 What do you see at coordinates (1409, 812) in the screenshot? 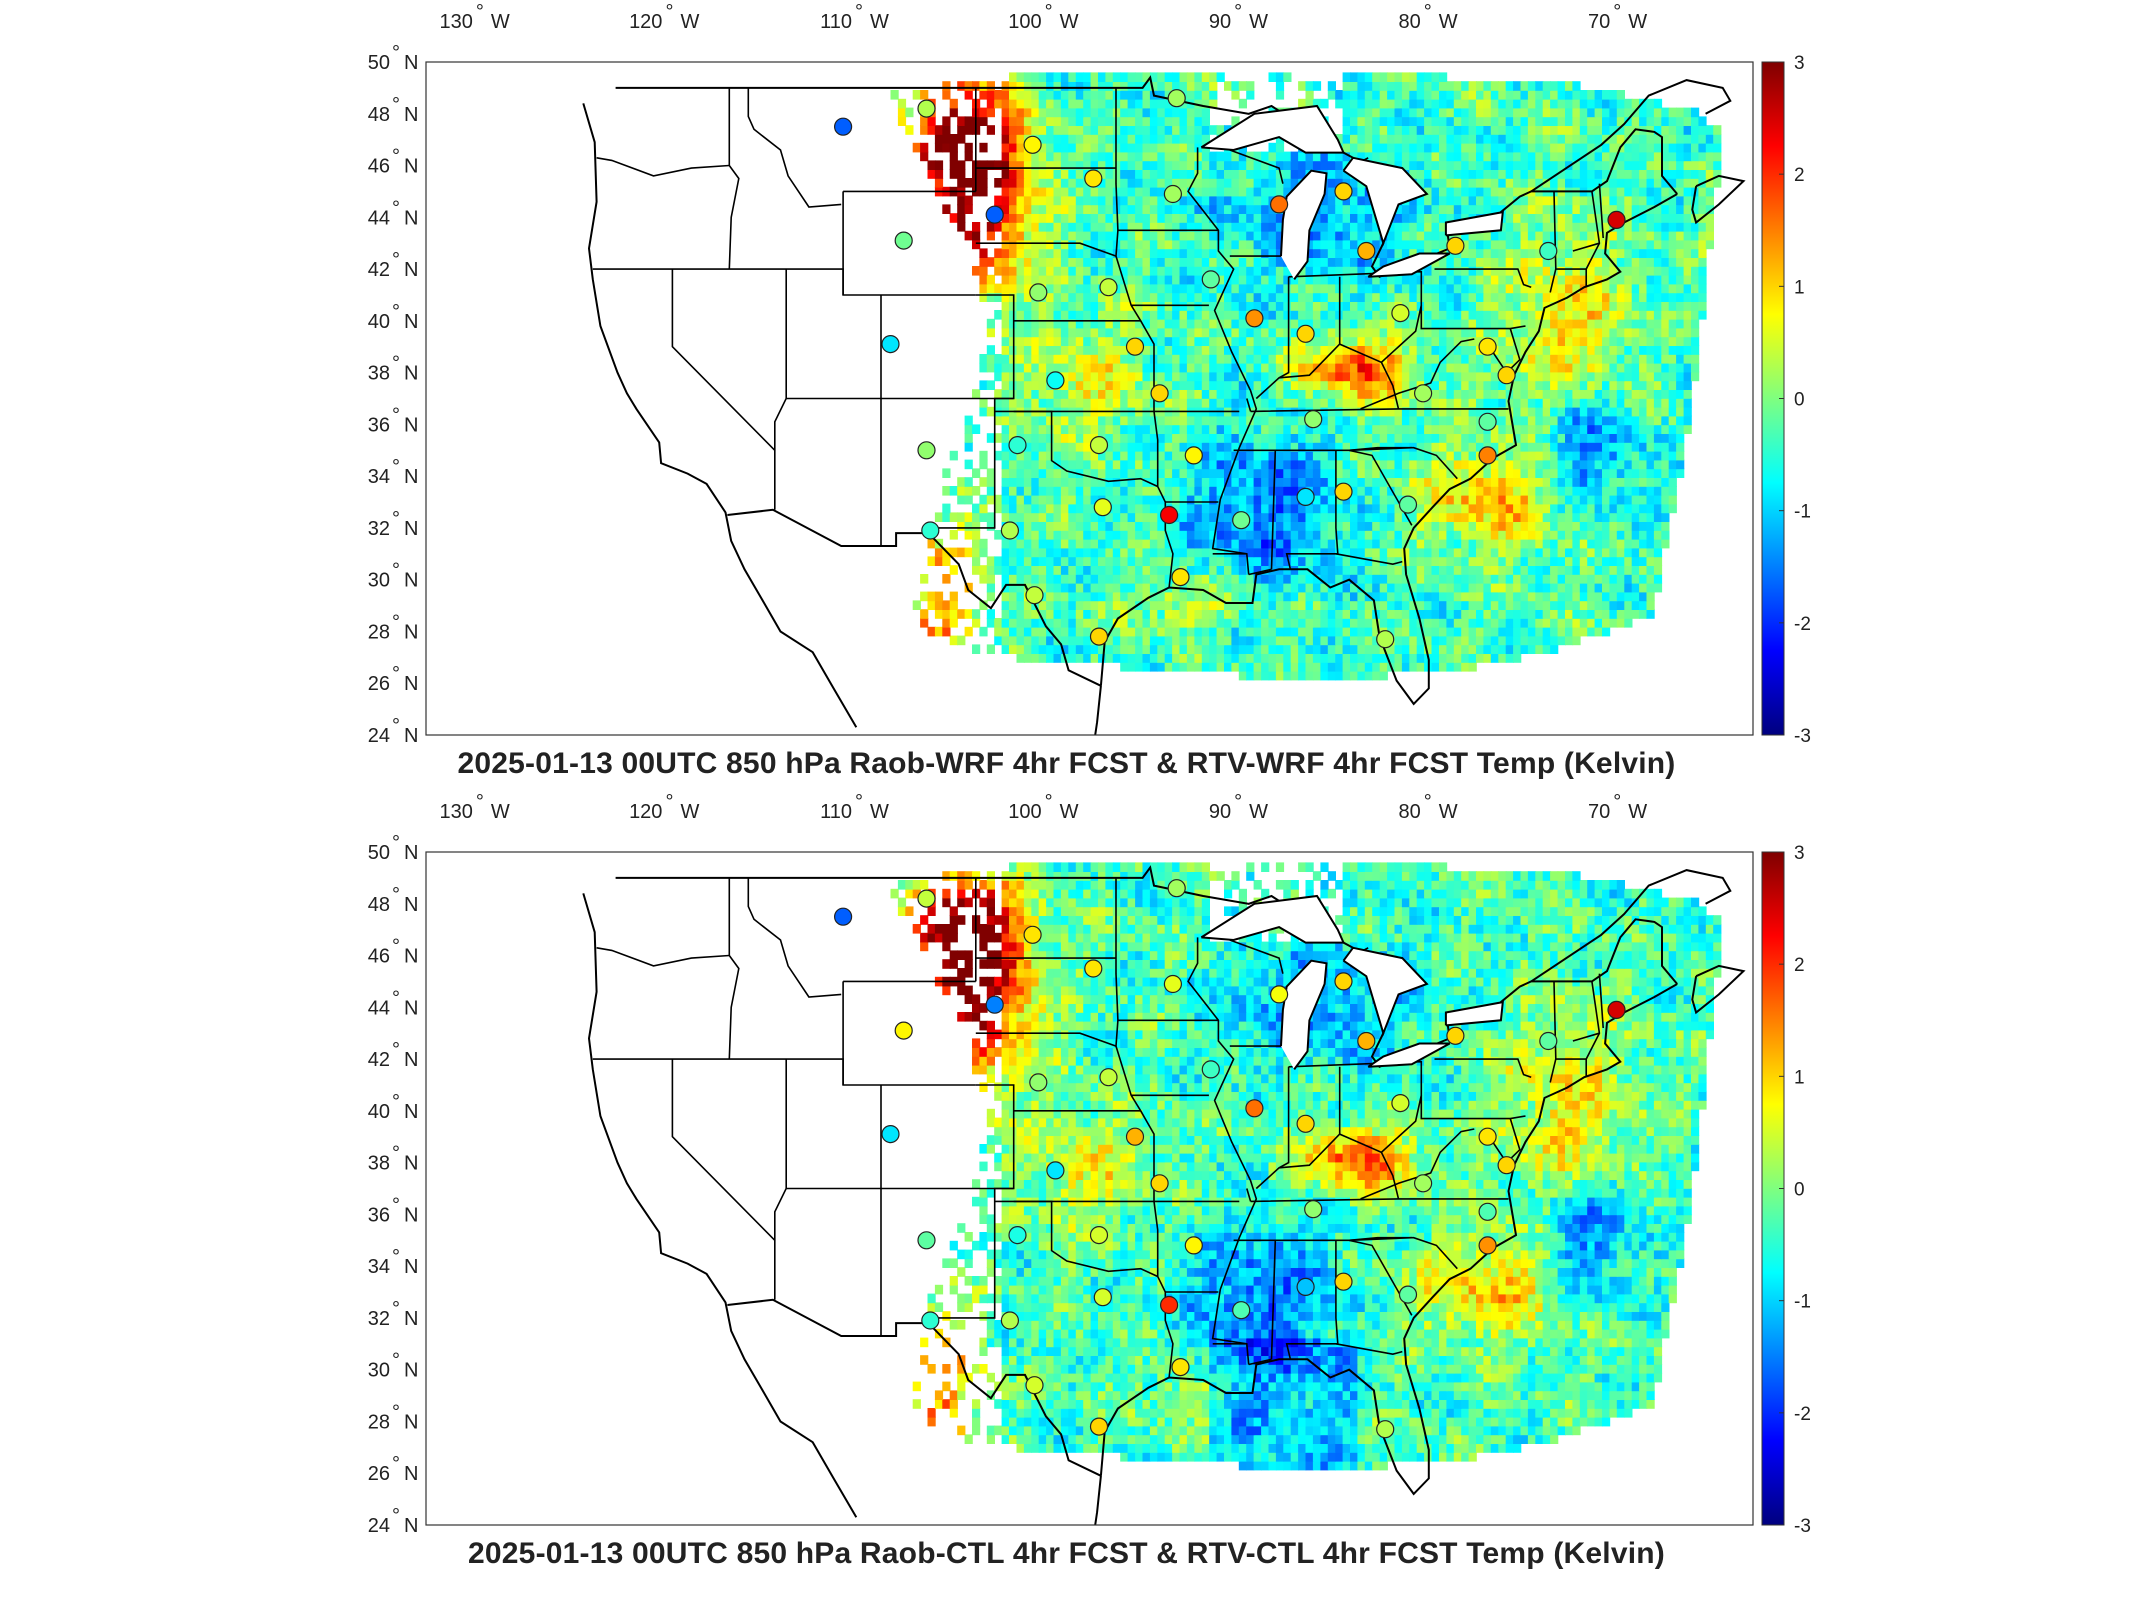
I see `lon-tick-label: 80` at bounding box center [1409, 812].